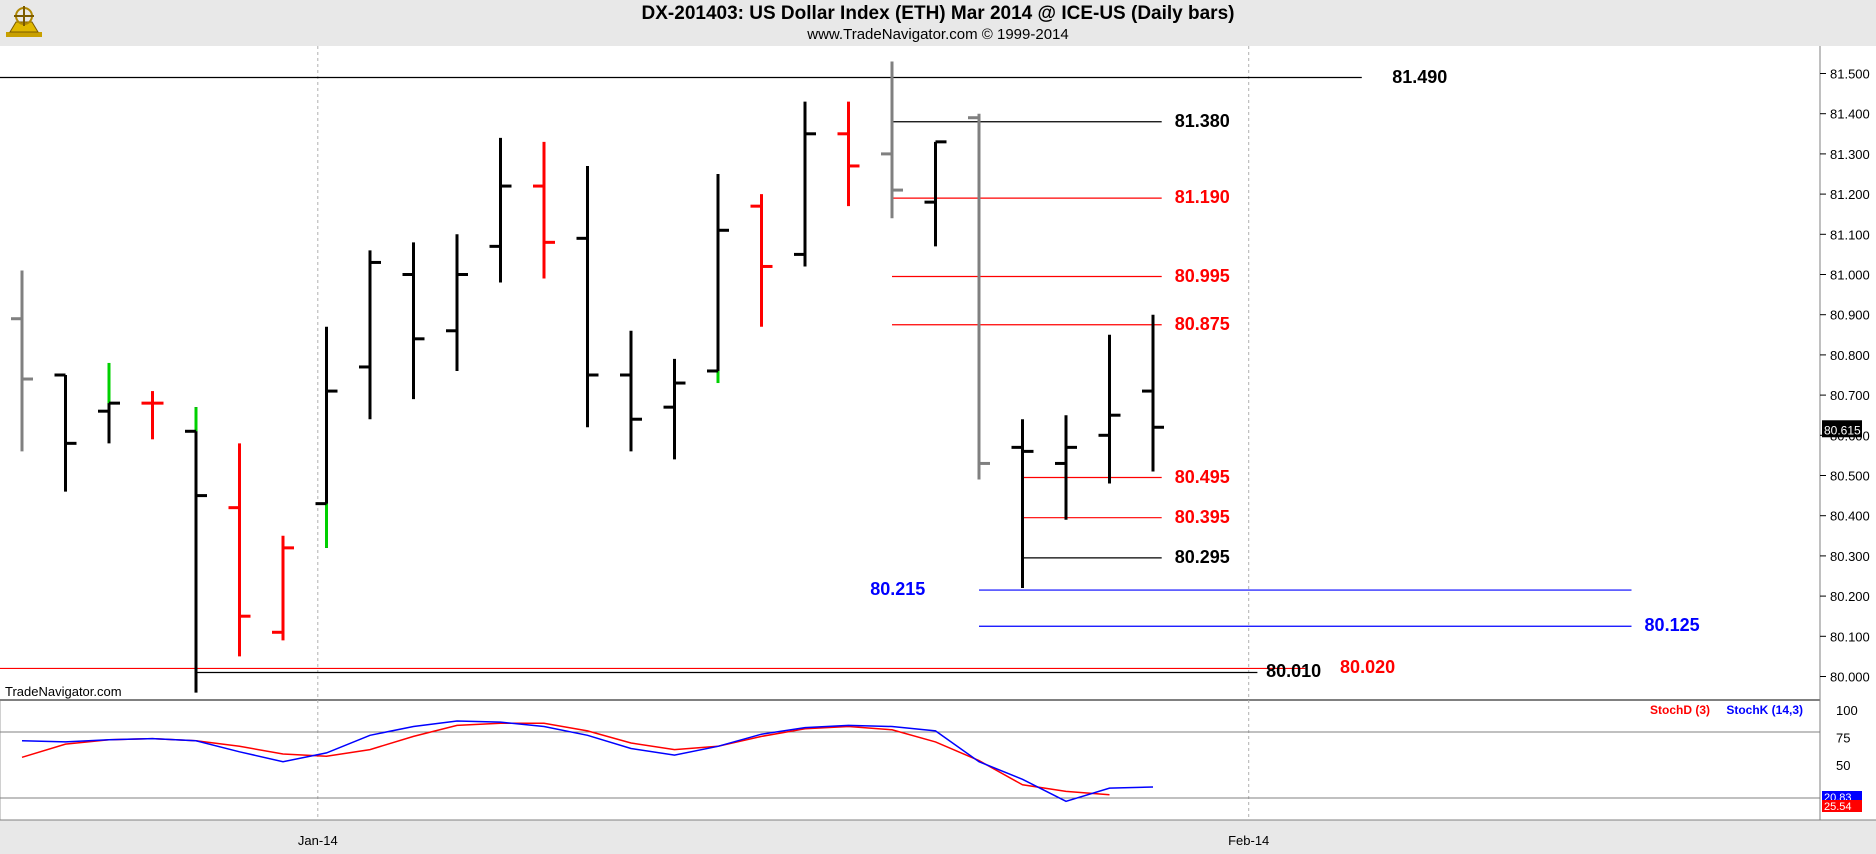  Describe the element at coordinates (318, 840) in the screenshot. I see `x-tick-label: Jan-14` at that location.